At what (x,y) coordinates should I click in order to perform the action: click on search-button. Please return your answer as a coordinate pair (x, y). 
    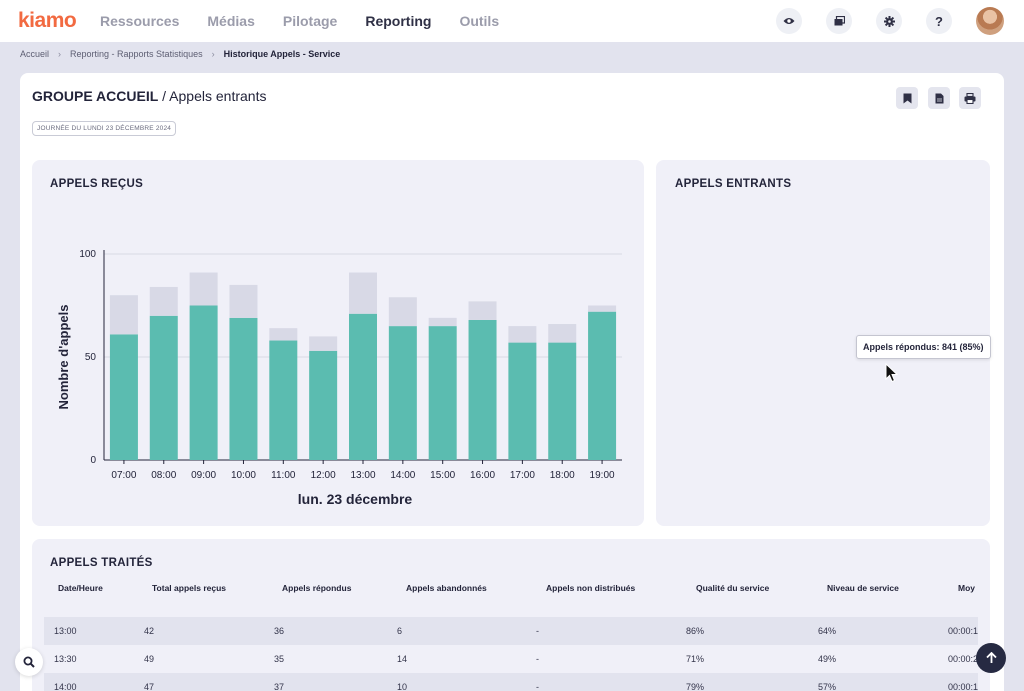
    Looking at the image, I should click on (29, 662).